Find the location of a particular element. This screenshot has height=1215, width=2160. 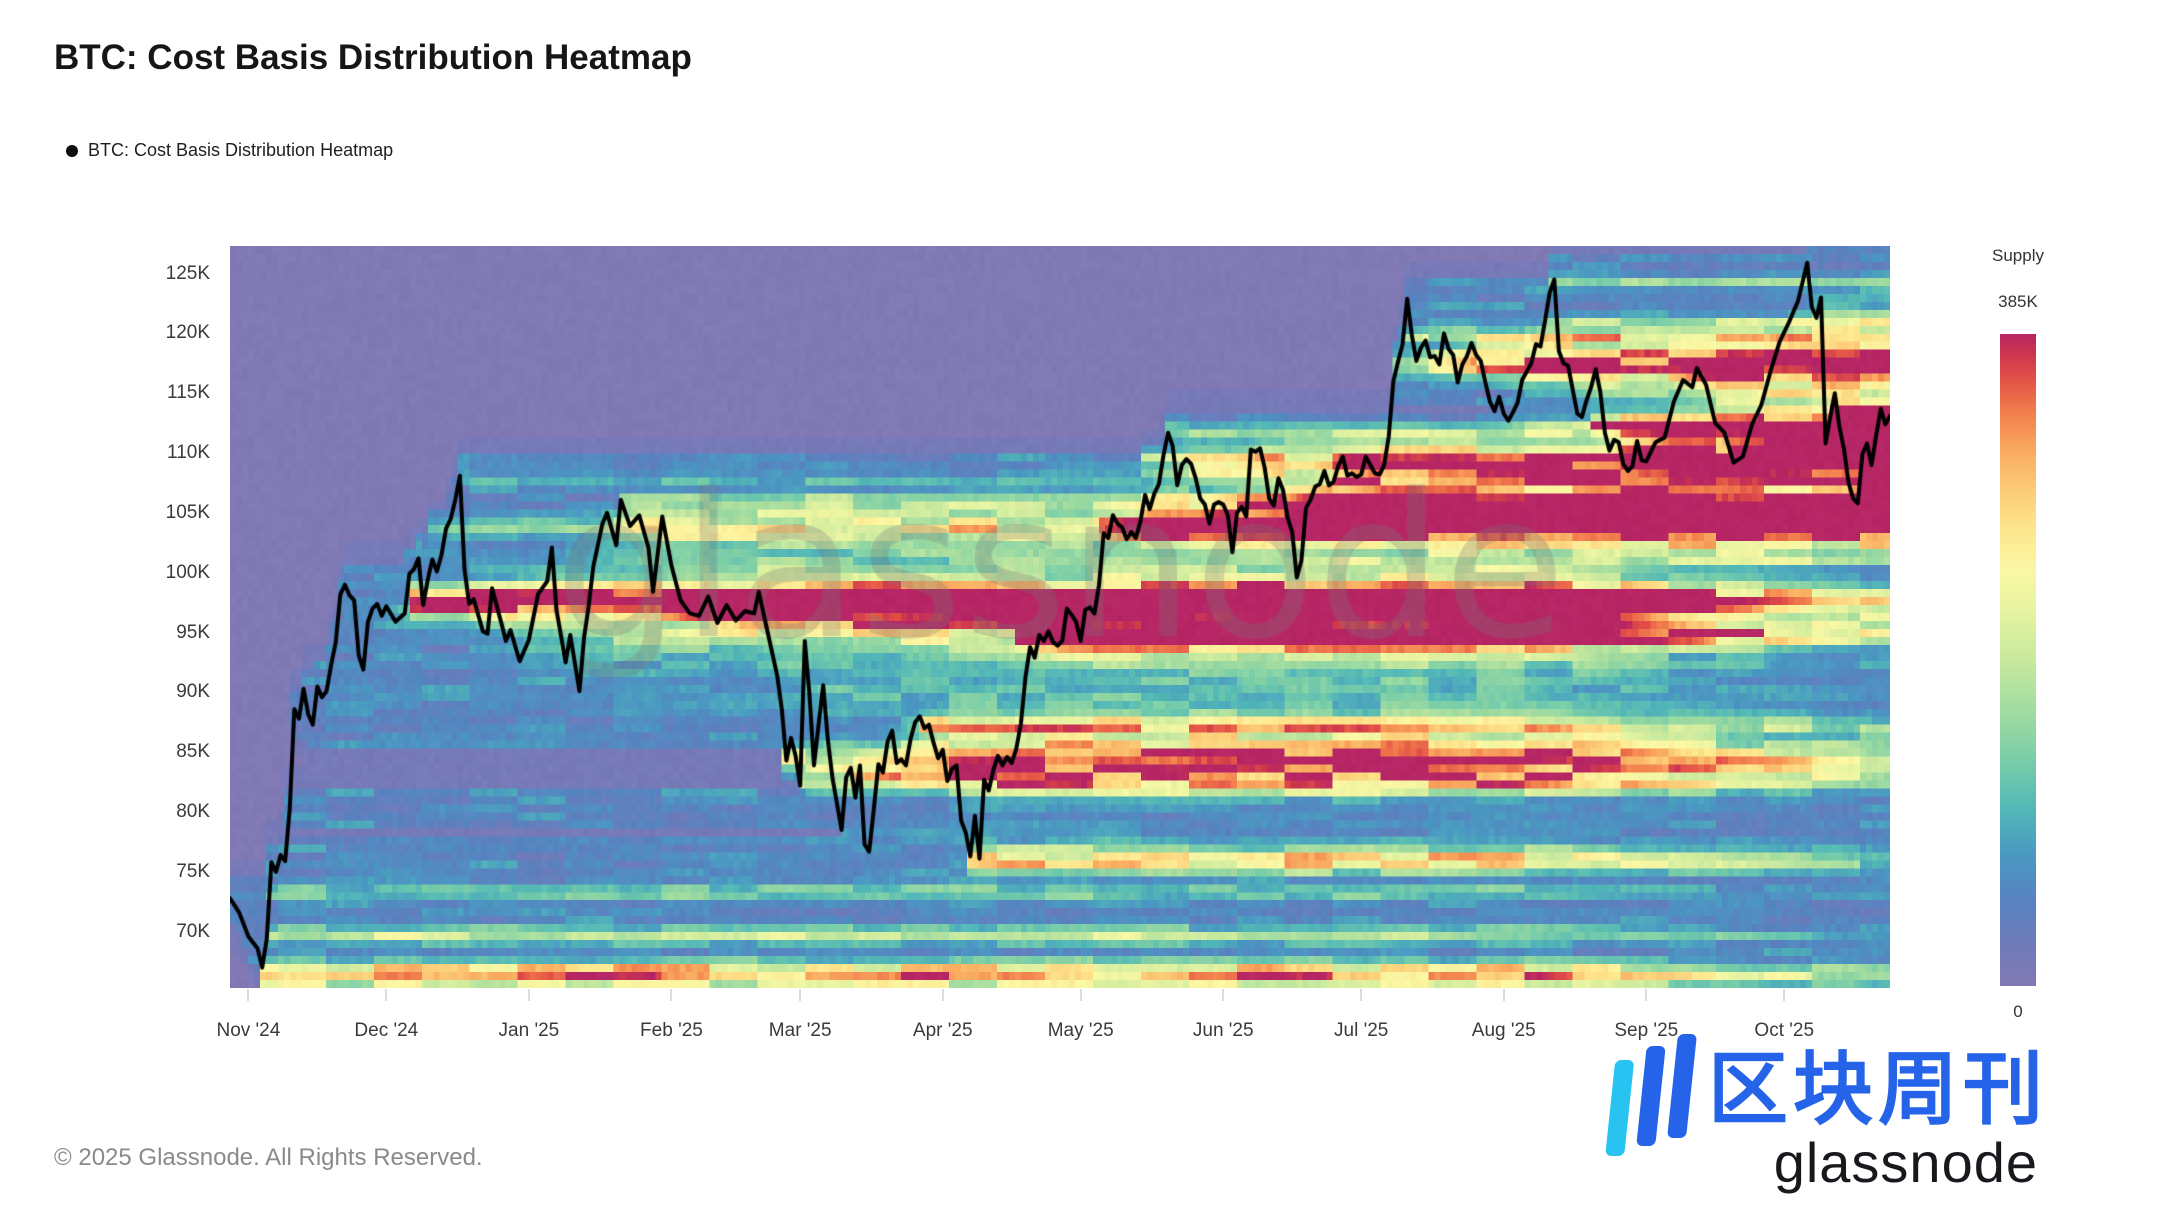

page-title: BTC: Cost Basis Distribution Heatmap is located at coordinates (373, 57).